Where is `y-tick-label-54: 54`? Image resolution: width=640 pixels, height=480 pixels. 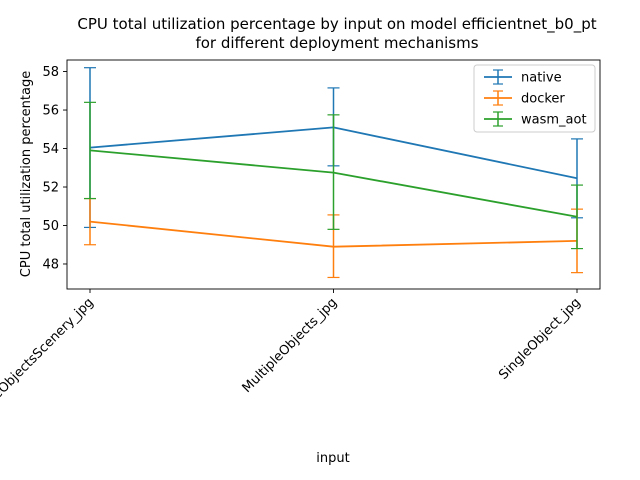 y-tick-label-54: 54 is located at coordinates (50, 149).